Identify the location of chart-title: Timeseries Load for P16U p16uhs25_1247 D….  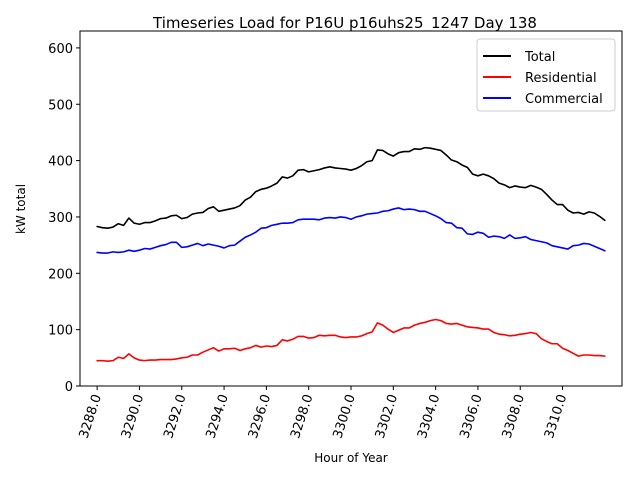
(344, 23).